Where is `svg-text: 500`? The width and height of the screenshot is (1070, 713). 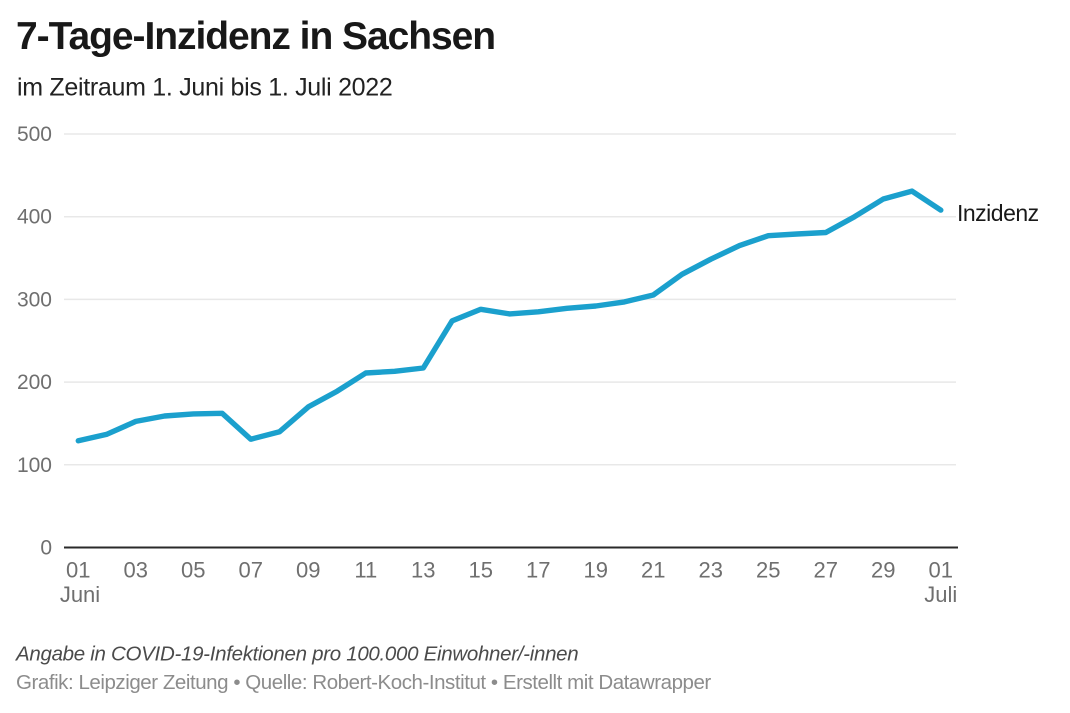 svg-text: 500 is located at coordinates (34, 134).